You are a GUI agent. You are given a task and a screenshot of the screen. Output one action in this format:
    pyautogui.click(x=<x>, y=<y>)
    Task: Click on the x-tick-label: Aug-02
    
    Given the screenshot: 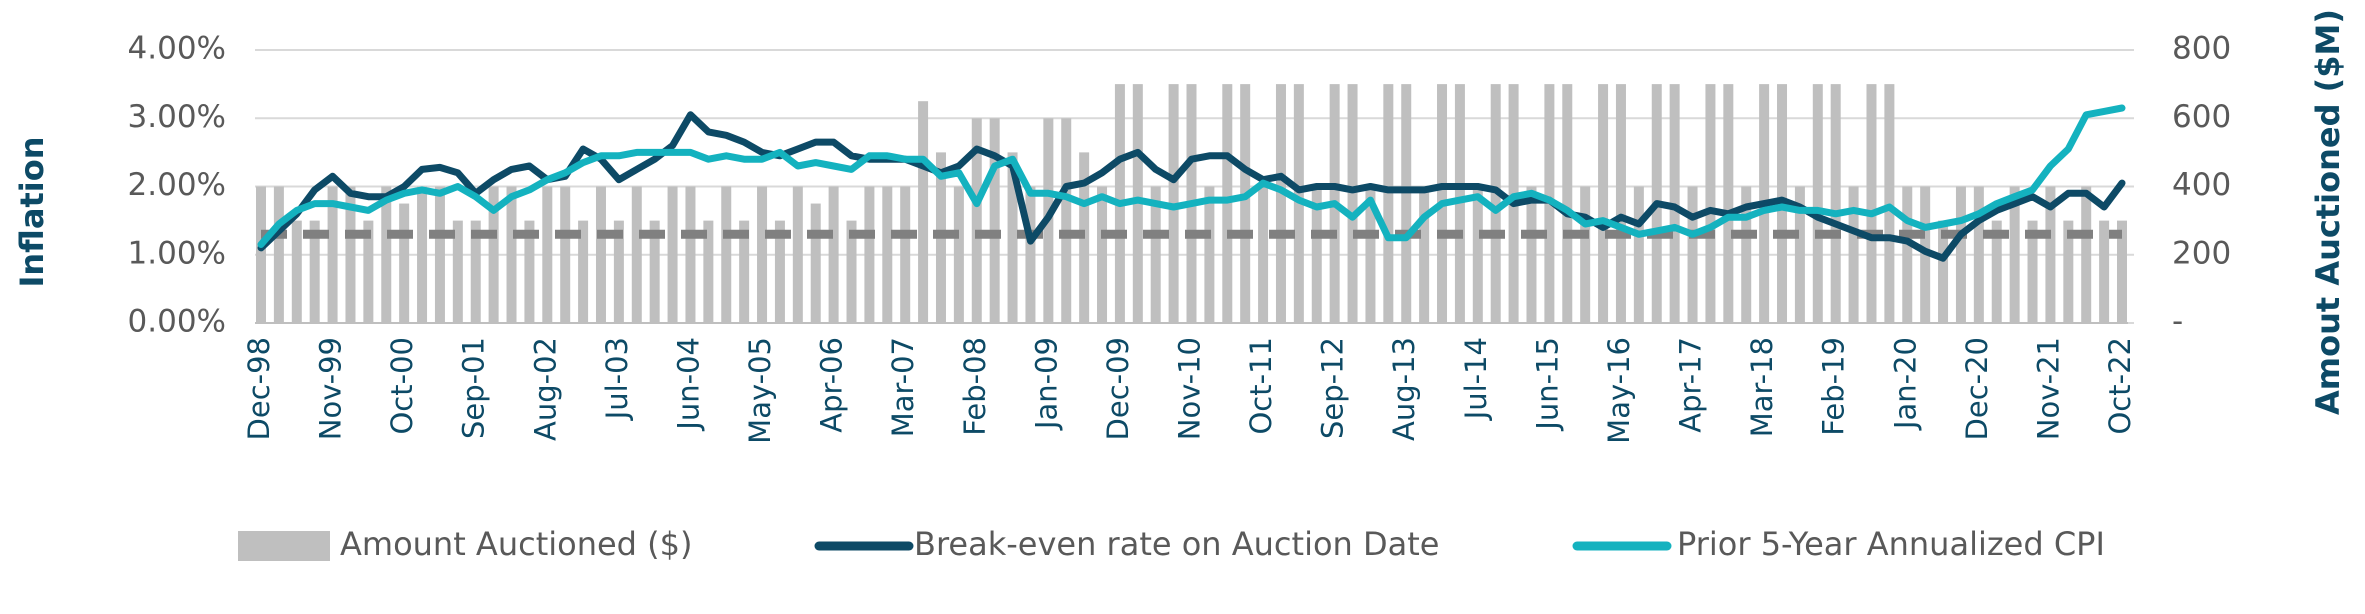 What is the action you would take?
    pyautogui.click(x=545, y=389)
    